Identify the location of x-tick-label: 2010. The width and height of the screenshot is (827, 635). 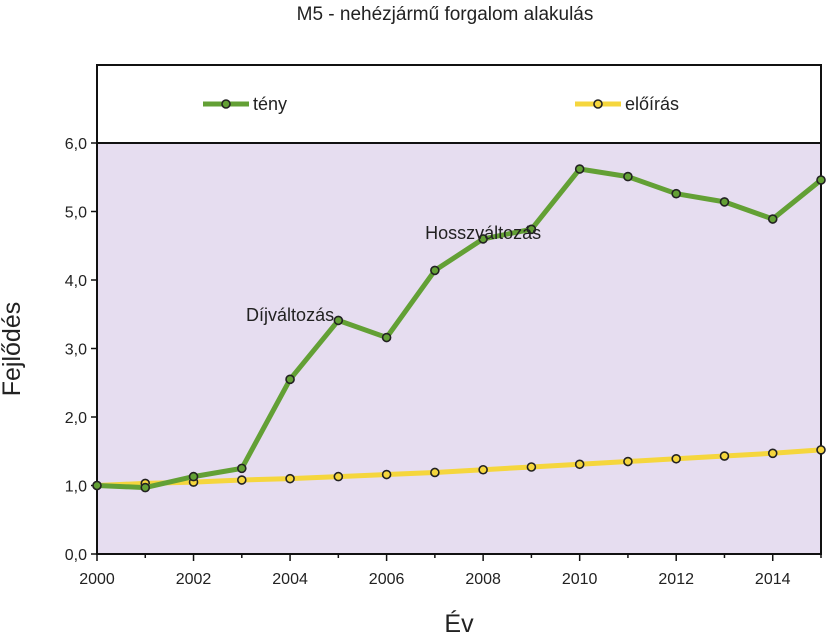
(580, 579).